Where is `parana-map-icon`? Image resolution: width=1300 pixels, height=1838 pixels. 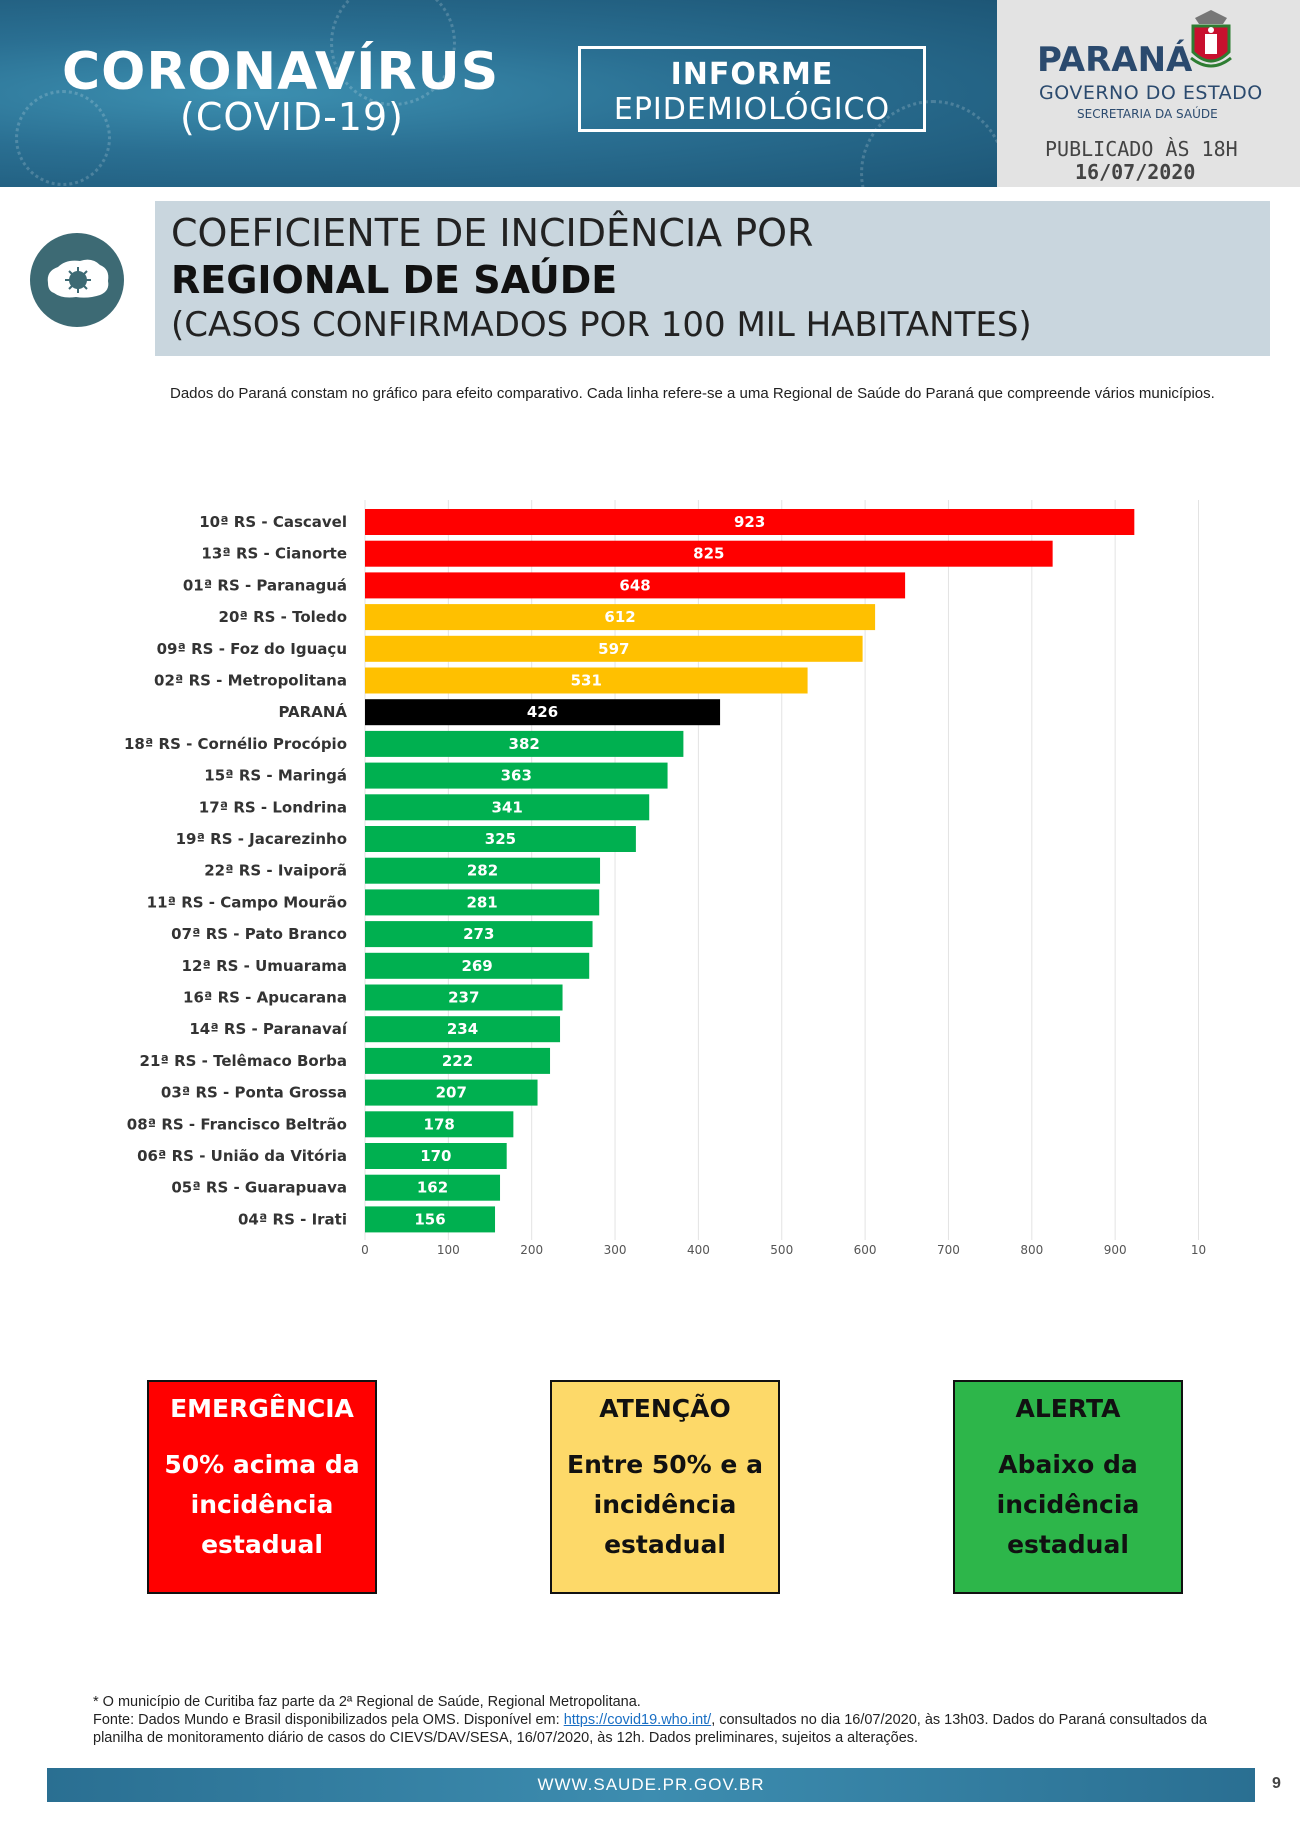 parana-map-icon is located at coordinates (78, 278).